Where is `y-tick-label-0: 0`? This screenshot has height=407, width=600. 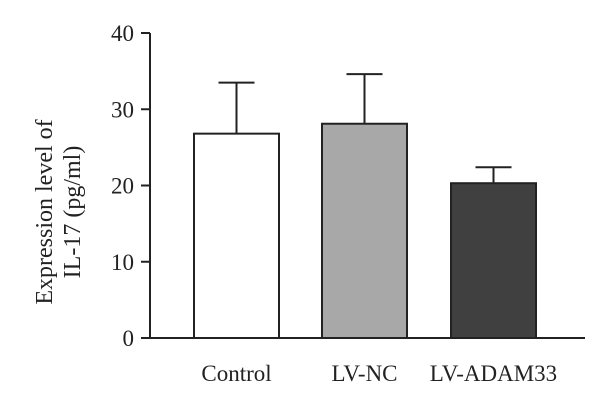 y-tick-label-0: 0 is located at coordinates (129, 338).